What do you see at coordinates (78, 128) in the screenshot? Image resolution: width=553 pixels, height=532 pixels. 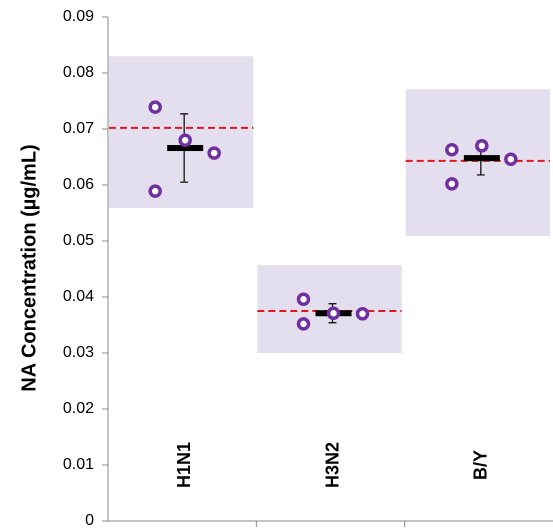 I see `y-tick-label: 0.07` at bounding box center [78, 128].